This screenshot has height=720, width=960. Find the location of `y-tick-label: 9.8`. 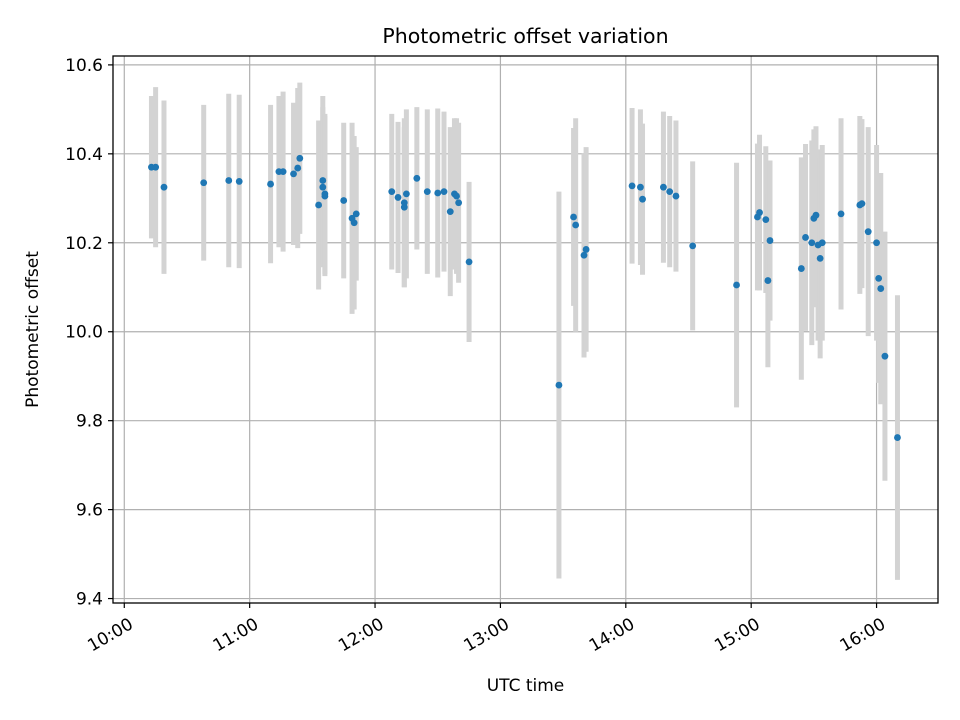

y-tick-label: 9.8 is located at coordinates (89, 422).